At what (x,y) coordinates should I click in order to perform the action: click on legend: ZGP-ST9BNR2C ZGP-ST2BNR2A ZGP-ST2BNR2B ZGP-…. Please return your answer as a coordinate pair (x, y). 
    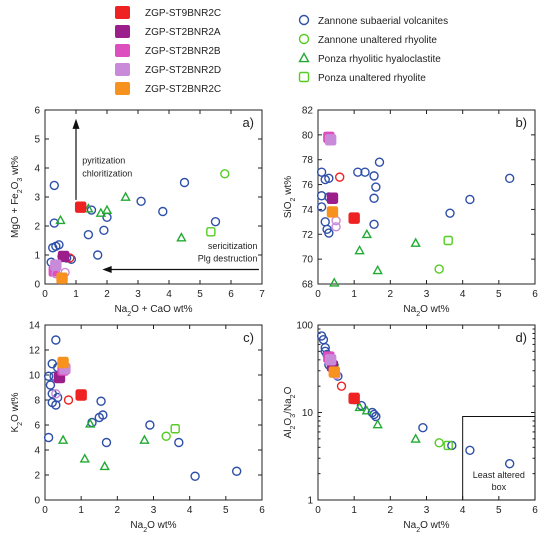
    Looking at the image, I should click on (281, 50).